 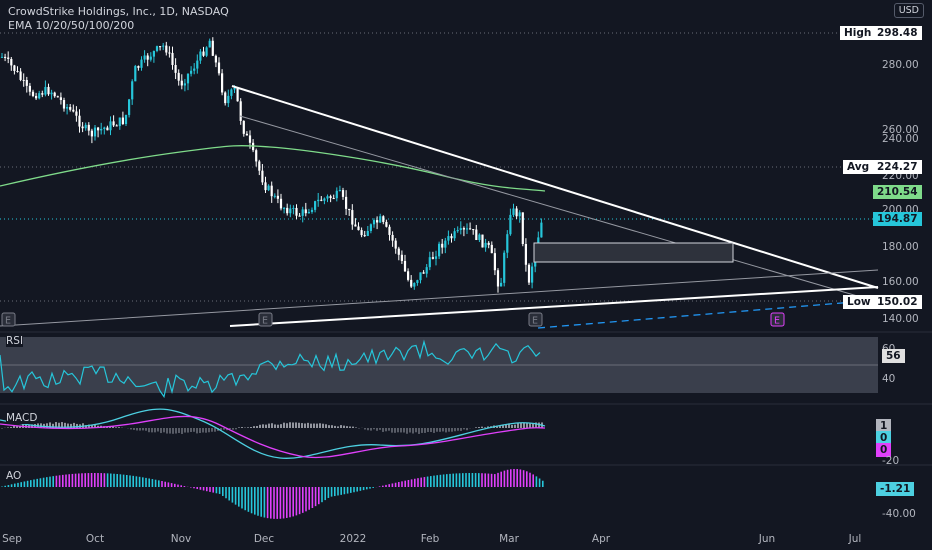 I want to click on time-tick: Feb, so click(x=430, y=539).